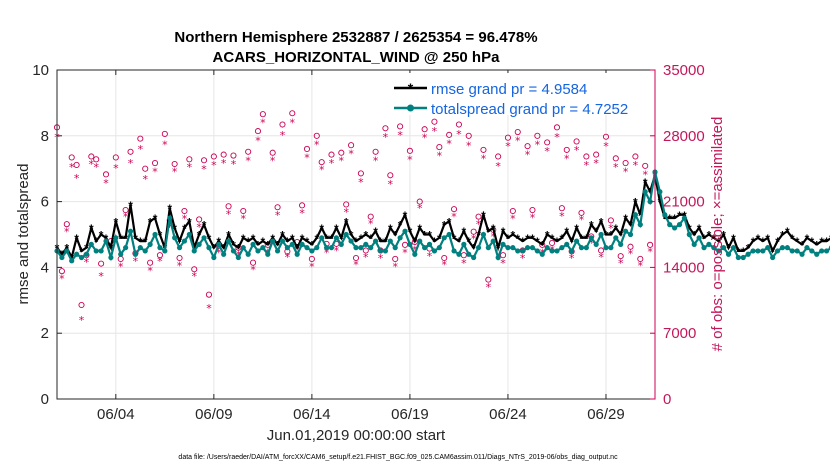  Describe the element at coordinates (45, 136) in the screenshot. I see `y-left-tick-label: 8` at that location.